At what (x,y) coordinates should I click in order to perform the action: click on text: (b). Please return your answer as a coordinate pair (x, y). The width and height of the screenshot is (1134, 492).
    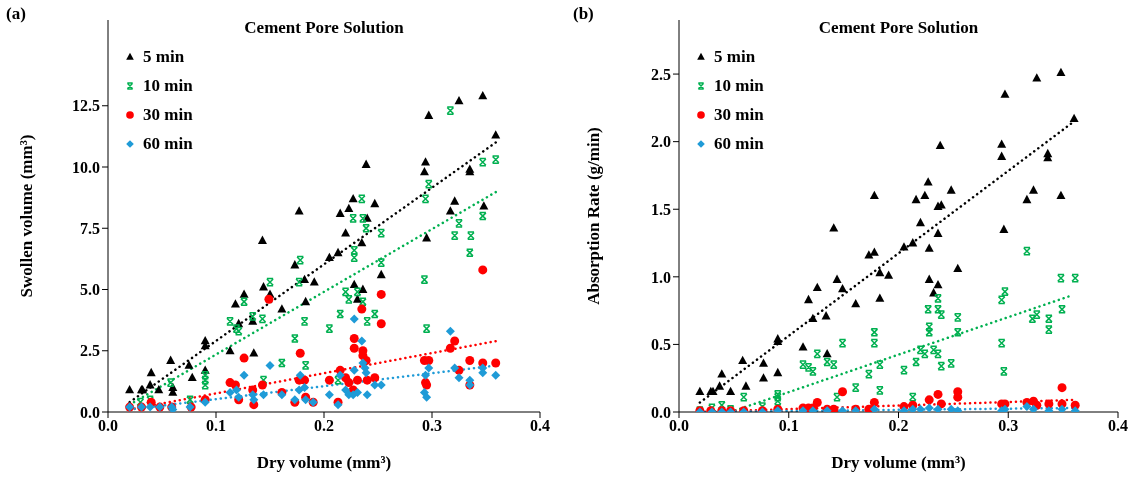
    Looking at the image, I should click on (583, 14).